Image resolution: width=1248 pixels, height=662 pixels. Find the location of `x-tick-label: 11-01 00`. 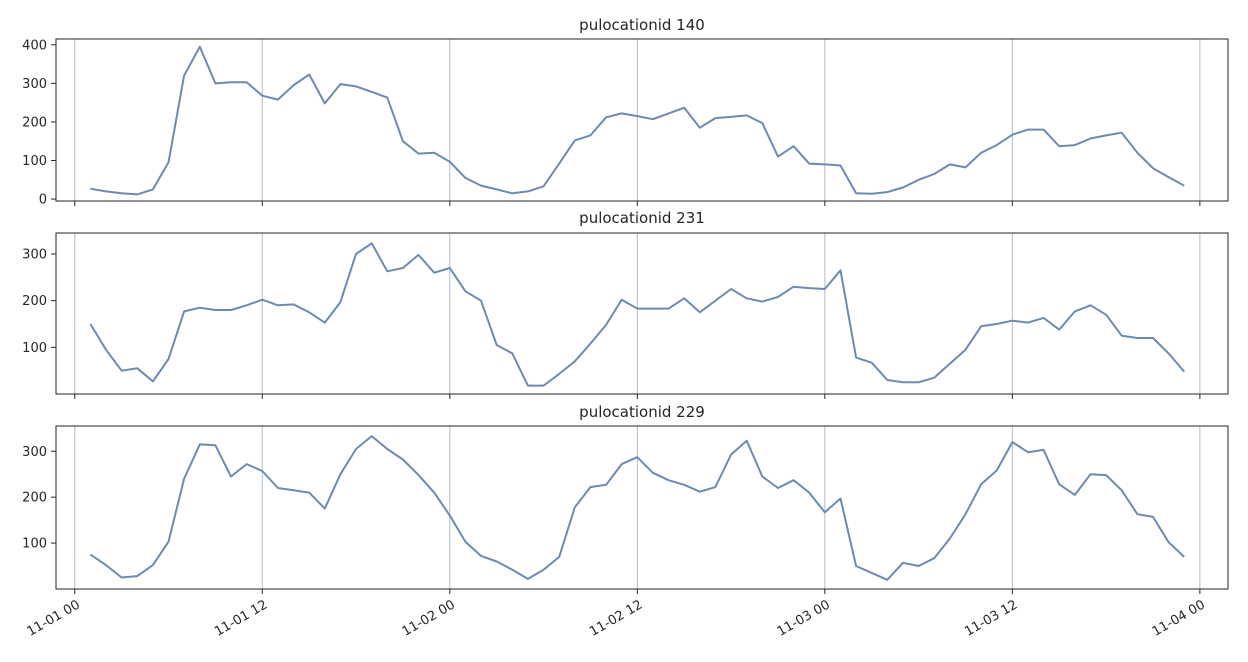

x-tick-label: 11-01 00 is located at coordinates (54, 618).